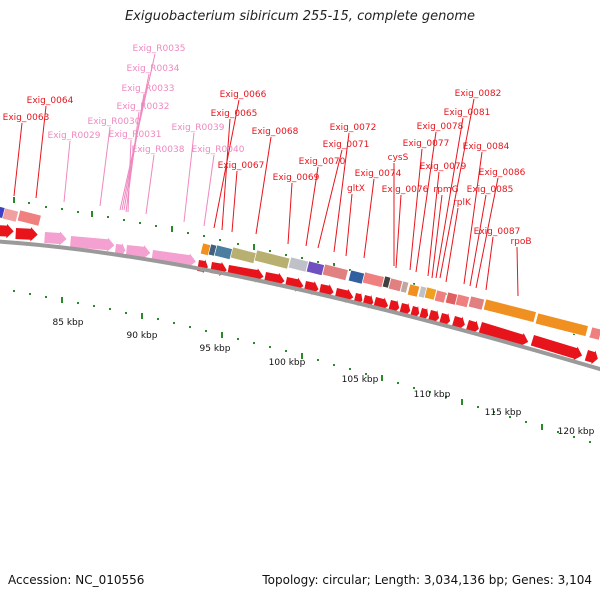 This screenshot has height=600, width=600. I want to click on gene-label: Exig_0067, so click(241, 166).